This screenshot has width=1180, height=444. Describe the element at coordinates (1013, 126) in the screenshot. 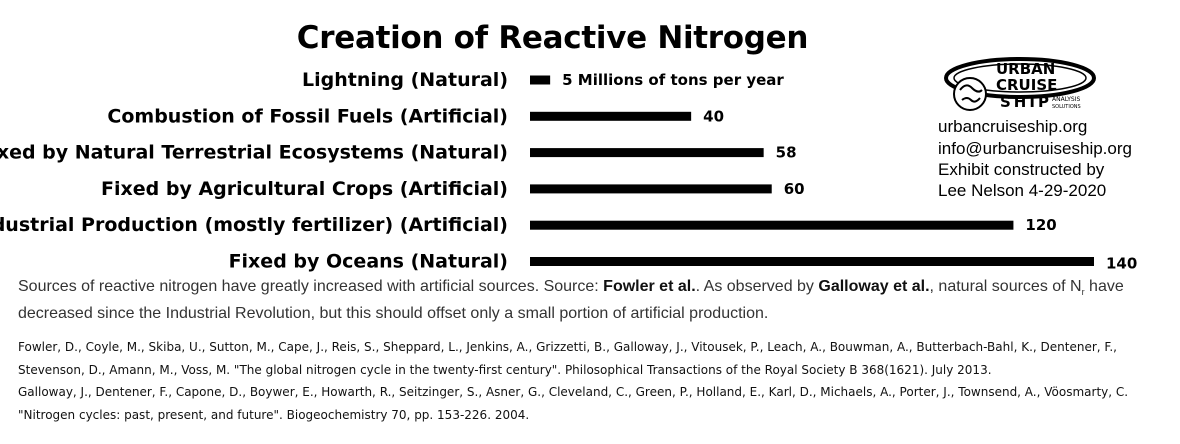

I see `website-text: urbancruiseship.org` at that location.